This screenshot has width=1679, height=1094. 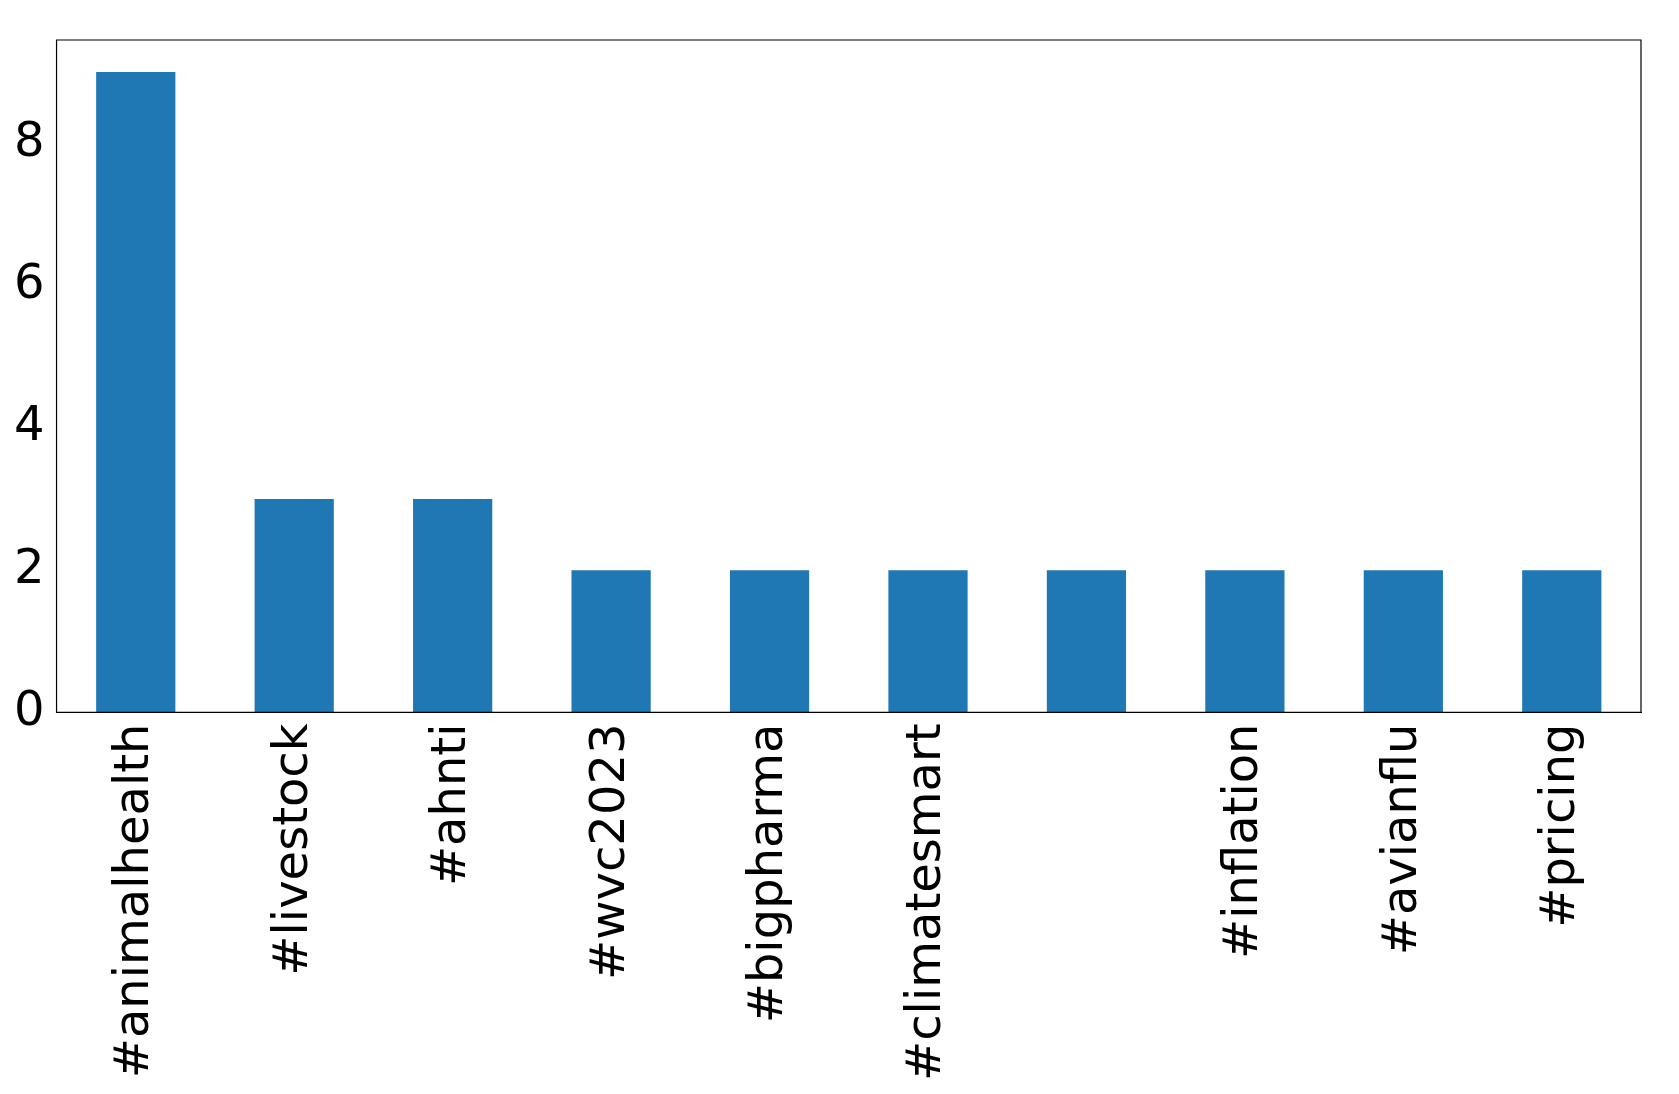 I want to click on y-tick-label: 2, so click(x=29, y=565).